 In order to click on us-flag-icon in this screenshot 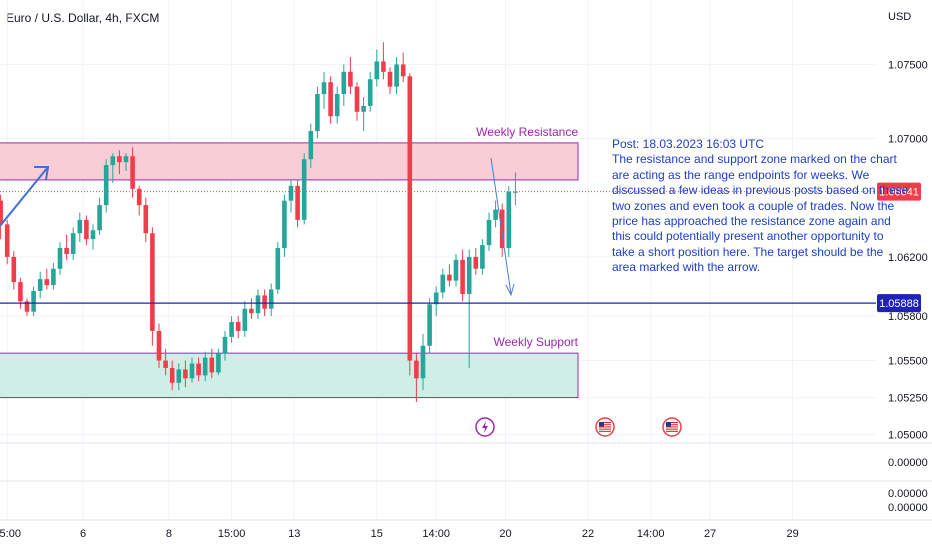, I will do `click(672, 427)`.